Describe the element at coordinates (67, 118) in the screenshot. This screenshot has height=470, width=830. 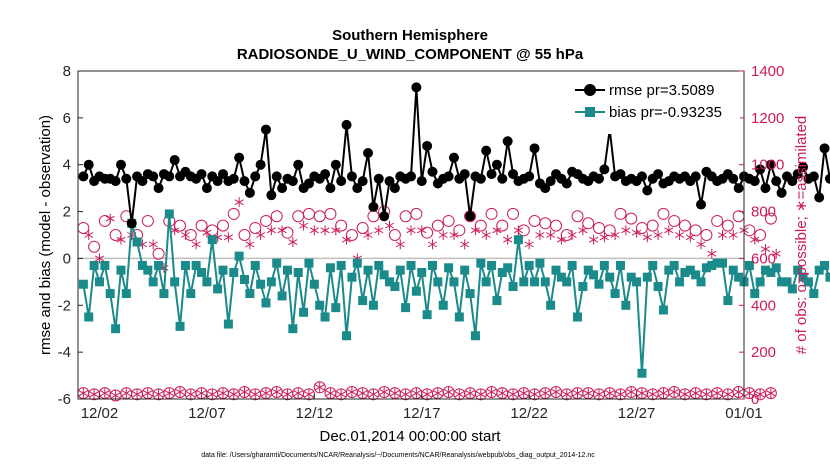
I see `y-tick-label: 6` at that location.